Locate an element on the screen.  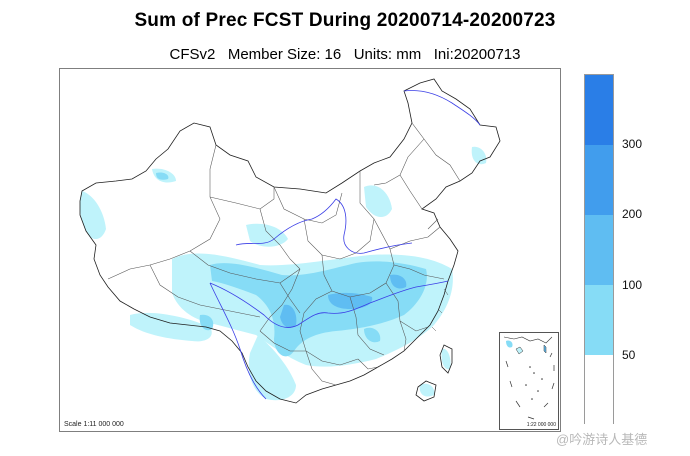
map-scale-label: Scale 1:11 000 000 is located at coordinates (94, 424).